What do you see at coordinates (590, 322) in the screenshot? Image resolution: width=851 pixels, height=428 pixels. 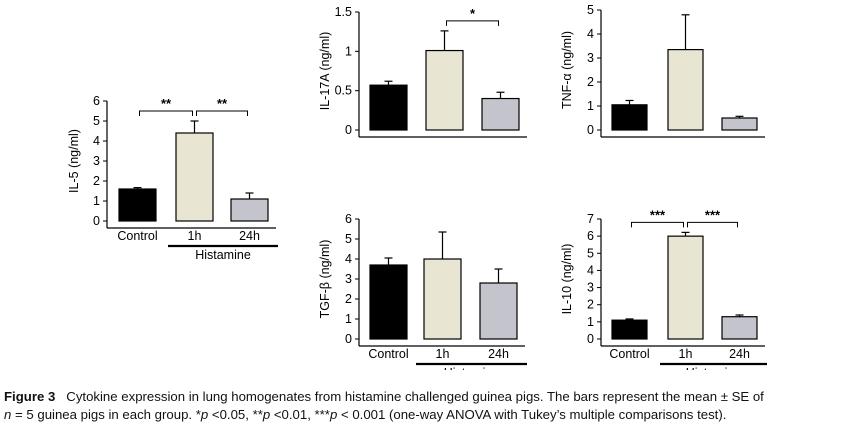 I see `il10-tick-label-1: 1` at bounding box center [590, 322].